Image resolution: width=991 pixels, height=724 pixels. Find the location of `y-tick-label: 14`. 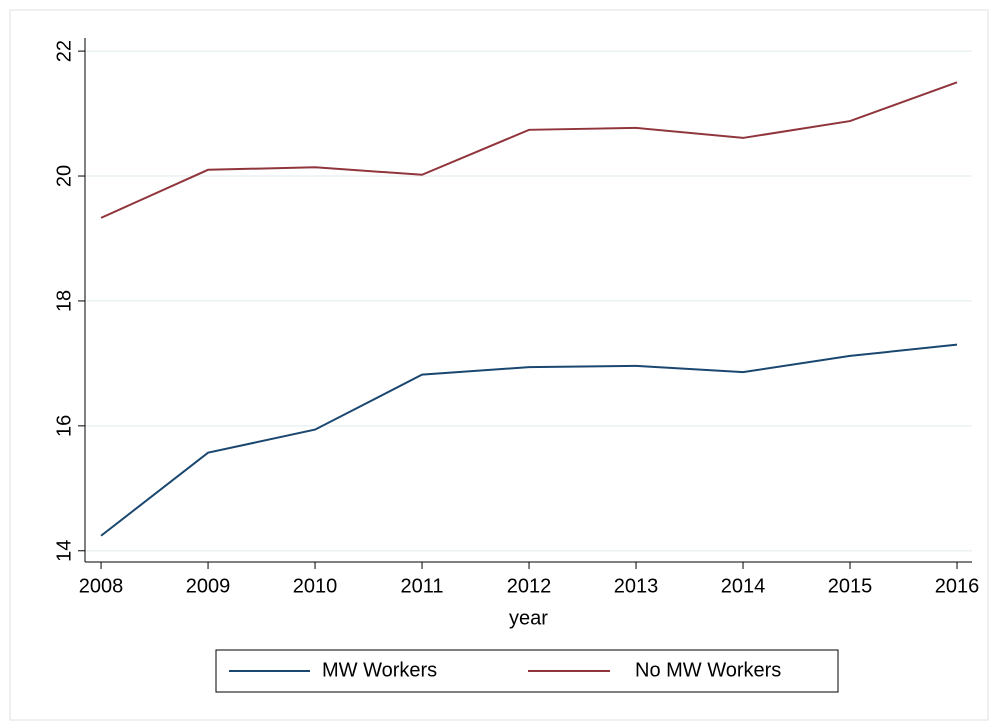

y-tick-label: 14 is located at coordinates (64, 551).